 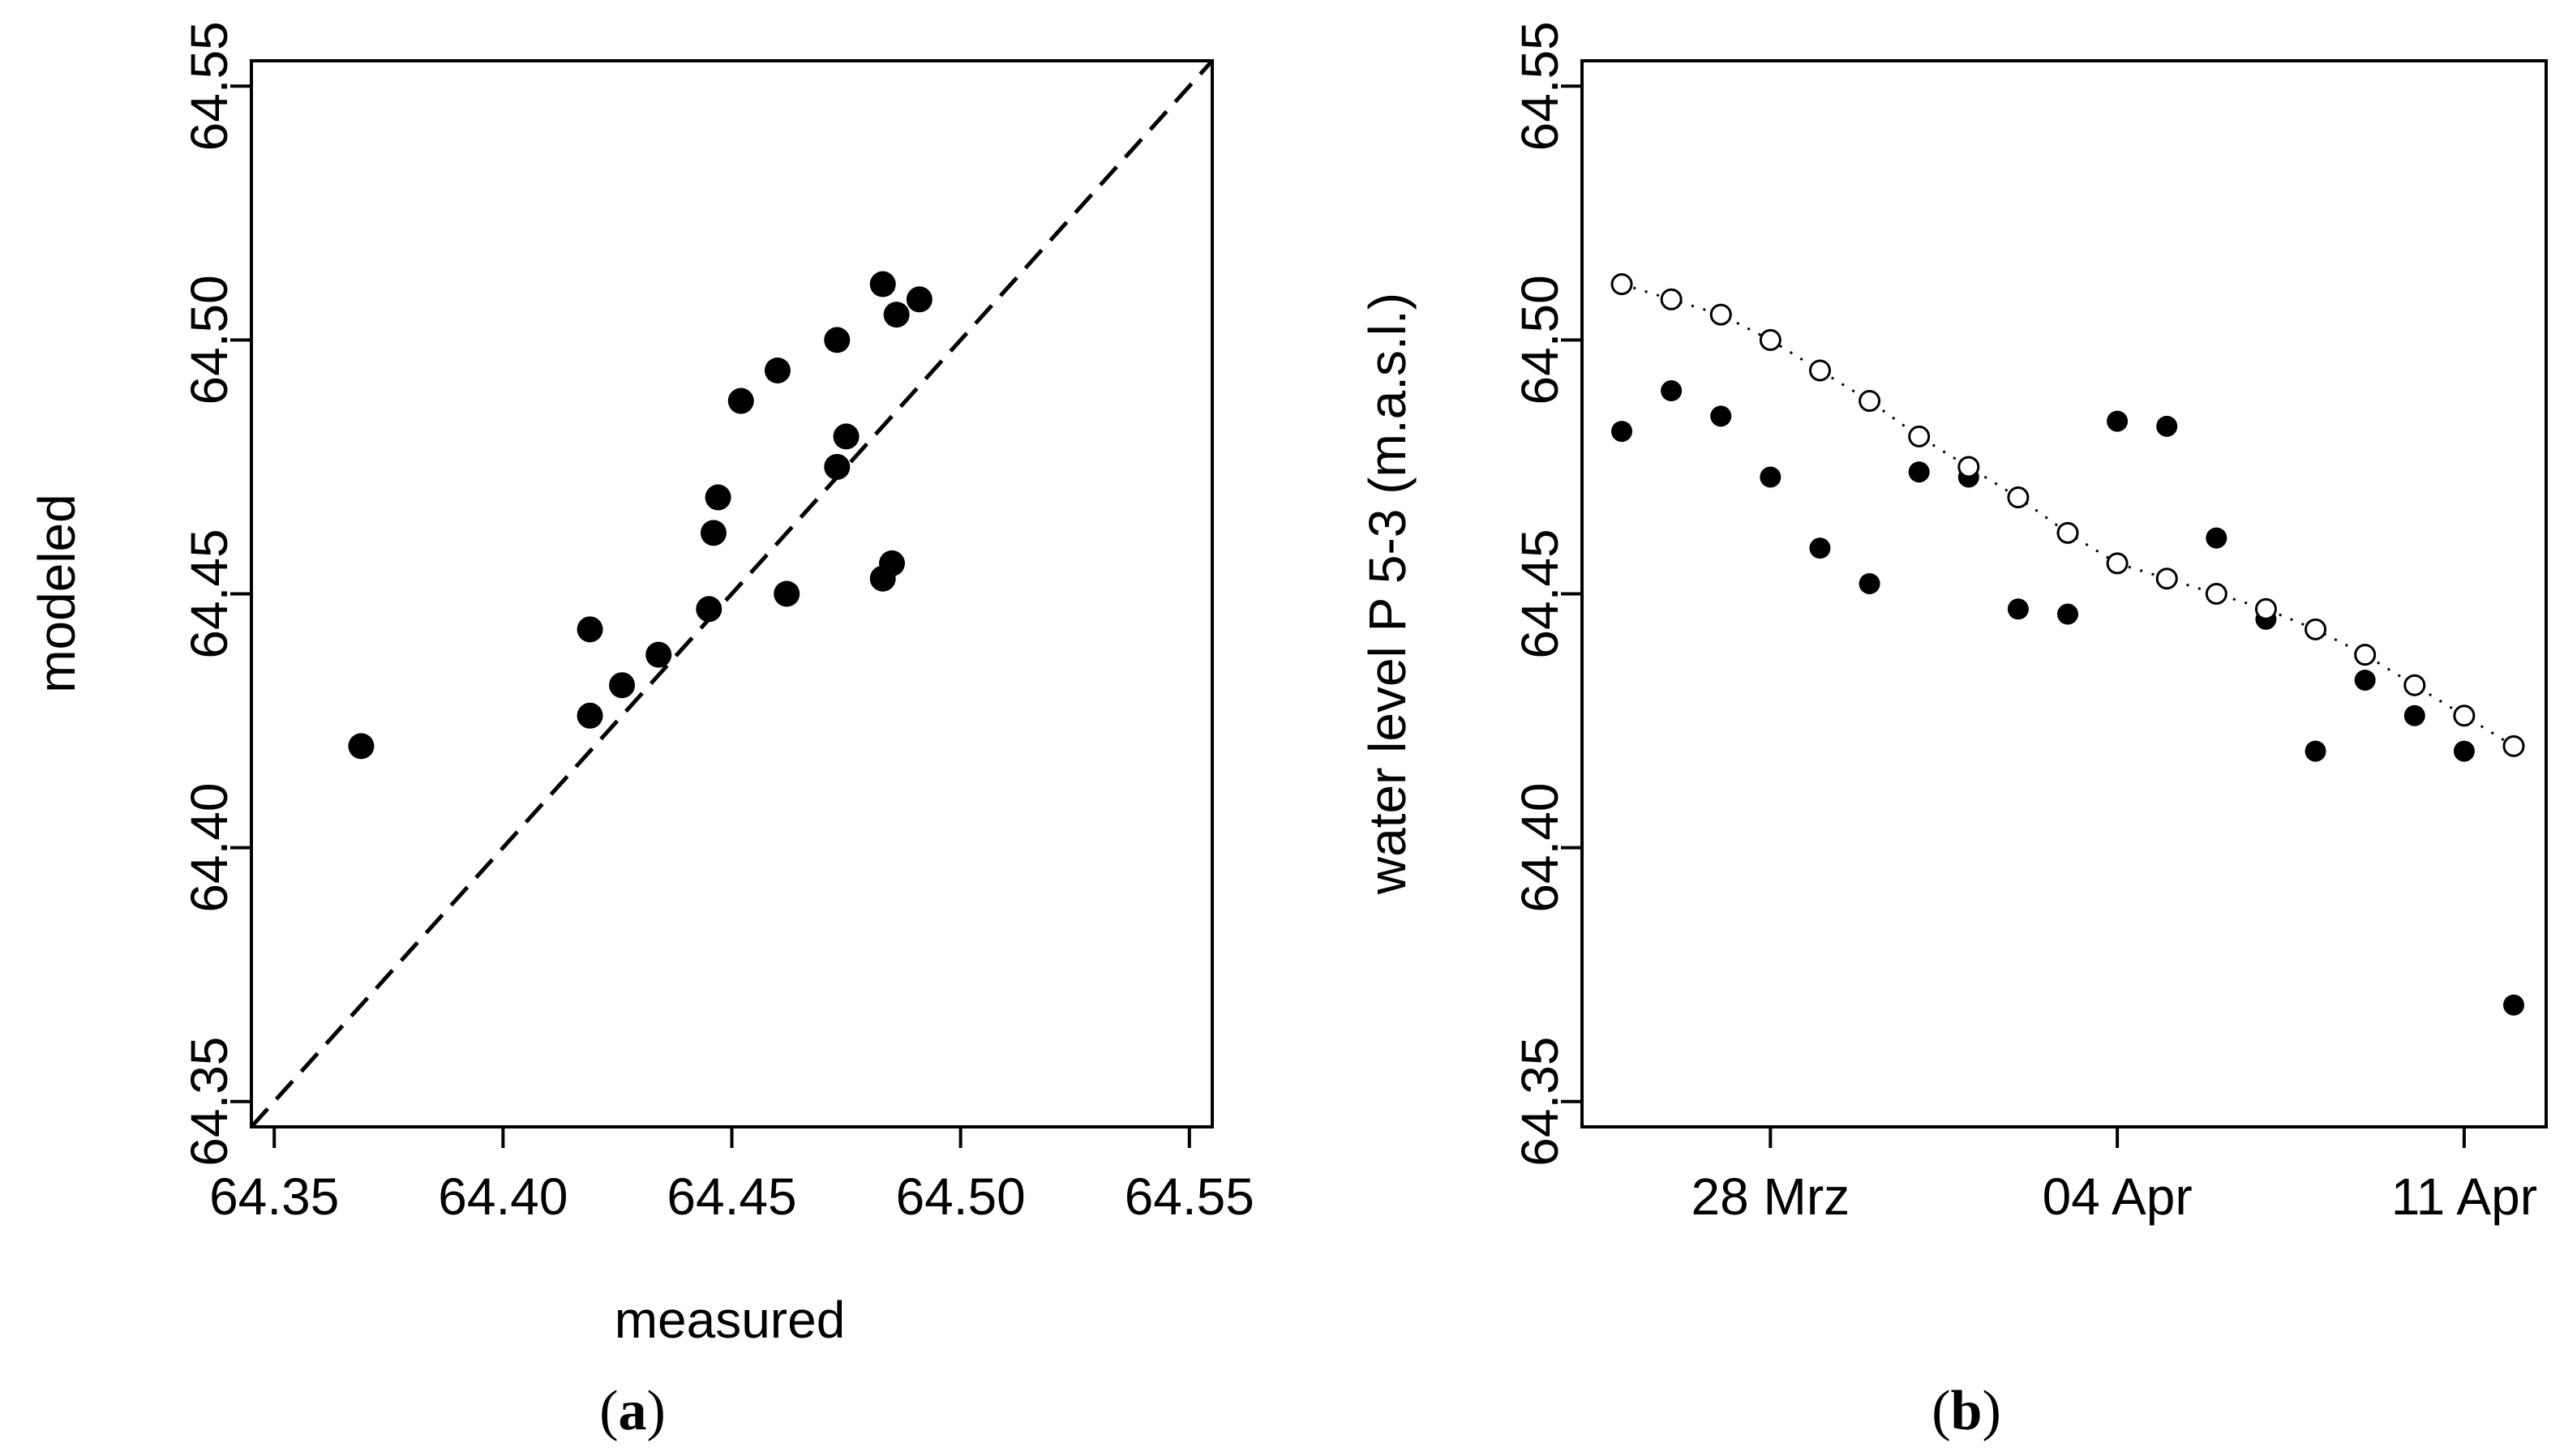 I want to click on panel-a-x-tick-label: 64.45, so click(x=731, y=1196).